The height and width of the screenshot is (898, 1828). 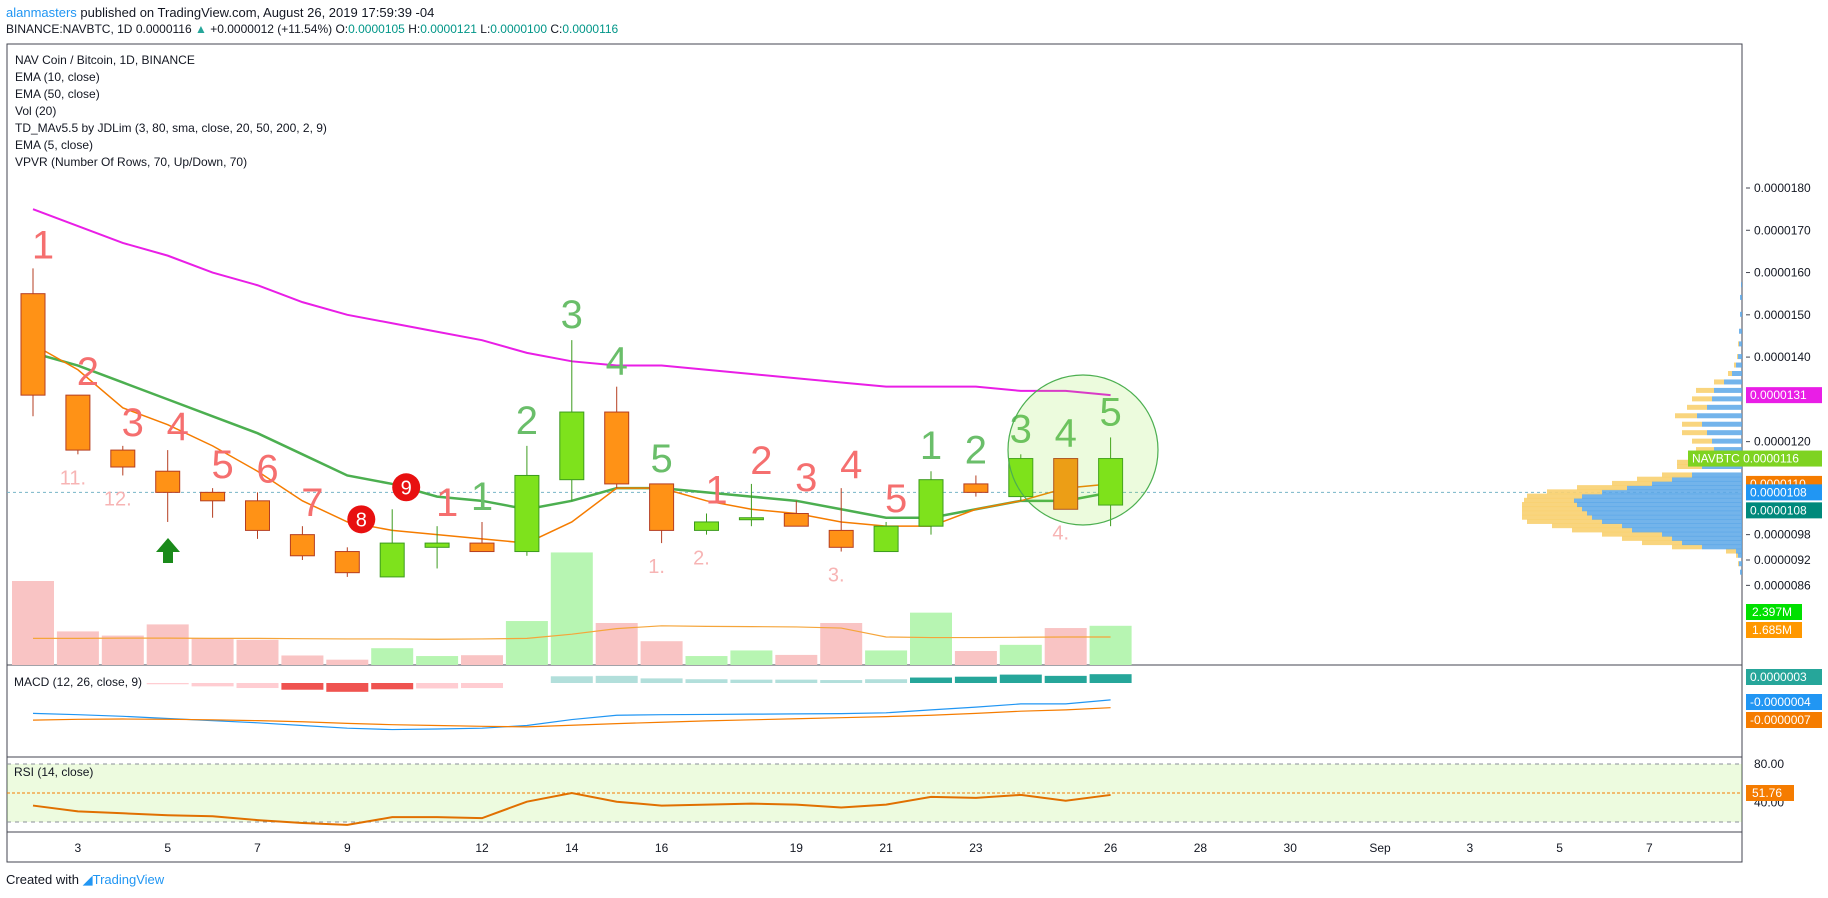 I want to click on y-tick-label: 0.0000098, so click(x=1782, y=535).